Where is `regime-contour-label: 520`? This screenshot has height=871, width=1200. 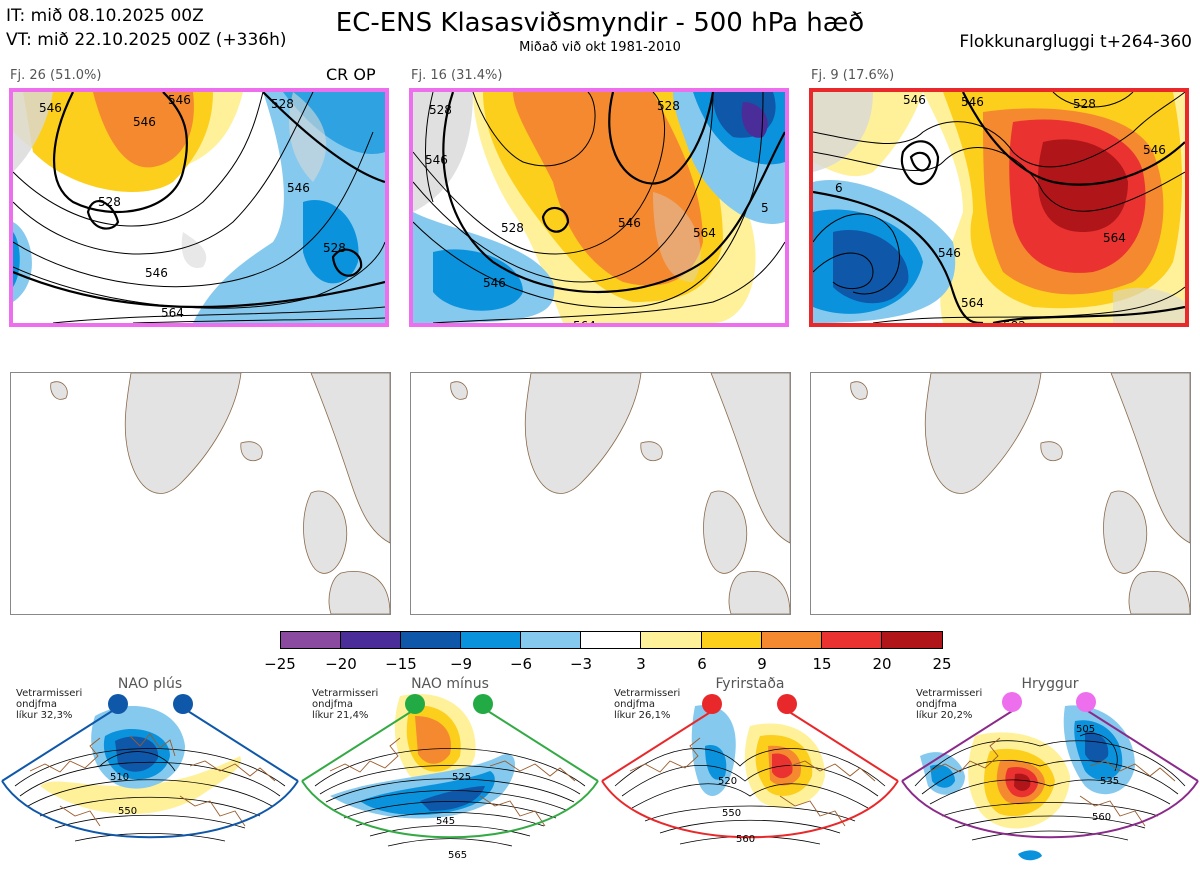 regime-contour-label: 520 is located at coordinates (727, 781).